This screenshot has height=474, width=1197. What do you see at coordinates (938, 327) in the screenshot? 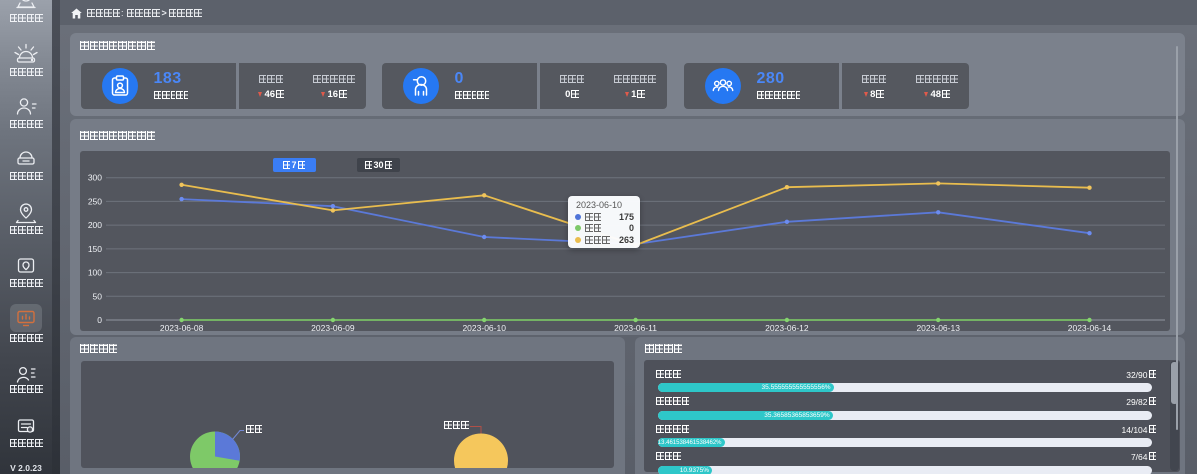
I see `svg-text: 2023-06-13` at bounding box center [938, 327].